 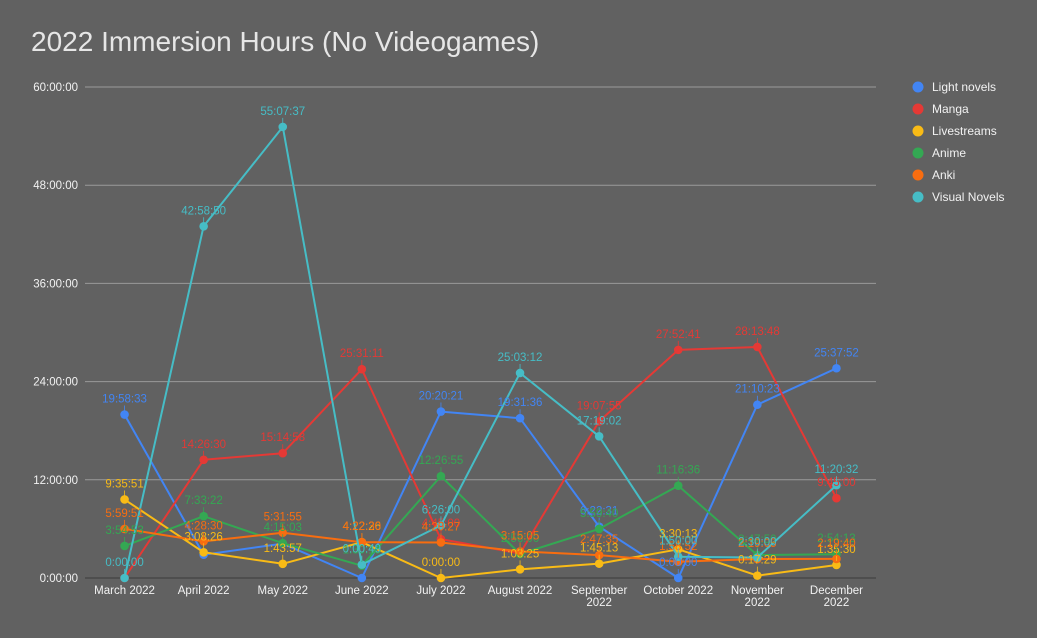 What do you see at coordinates (599, 512) in the screenshot?
I see `data-label: 6:22:31` at bounding box center [599, 512].